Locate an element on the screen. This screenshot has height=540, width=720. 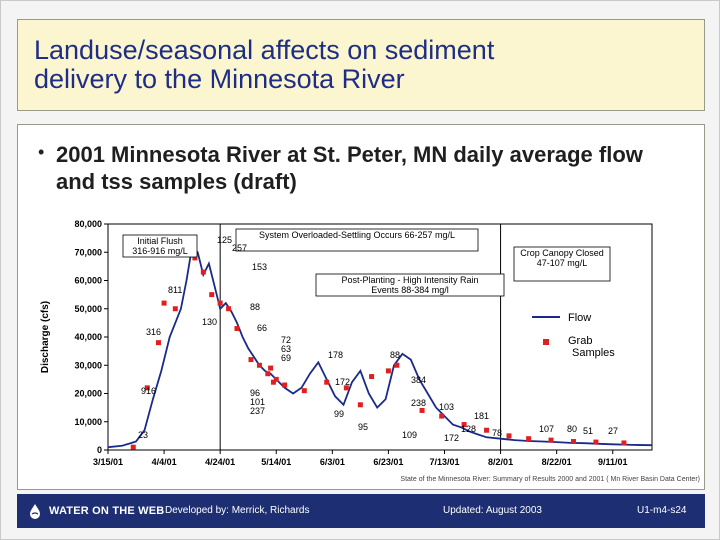
x-tick-label: 9/11/01 is located at coordinates (613, 462).